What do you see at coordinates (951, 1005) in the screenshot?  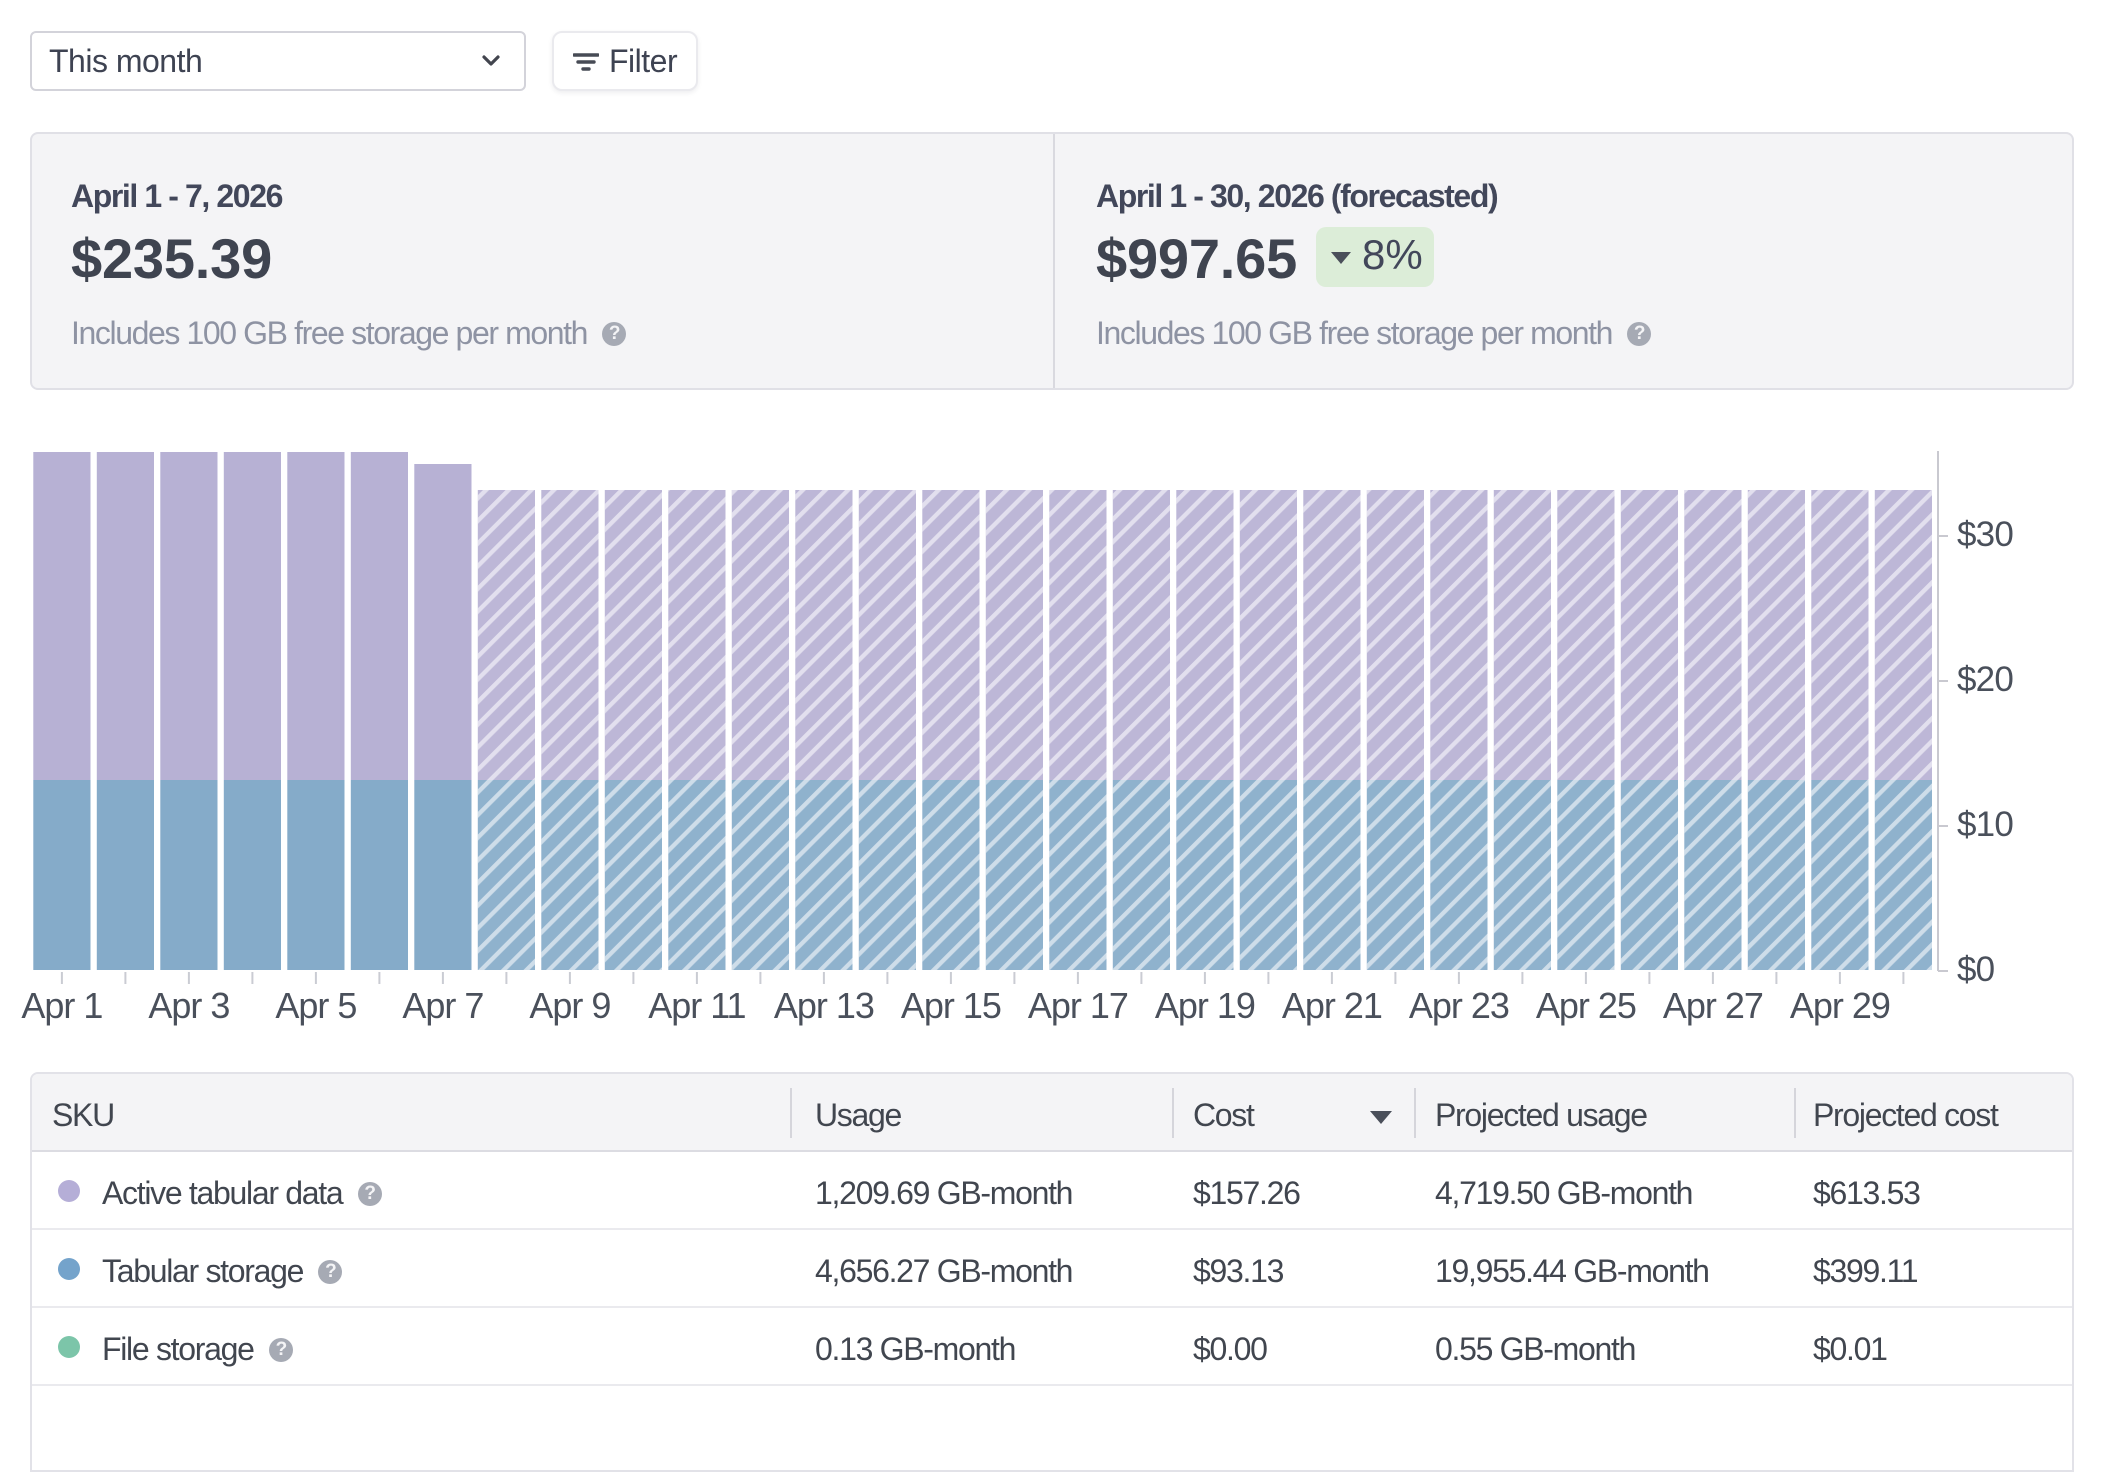 I see `svg-text: Apr 15` at bounding box center [951, 1005].